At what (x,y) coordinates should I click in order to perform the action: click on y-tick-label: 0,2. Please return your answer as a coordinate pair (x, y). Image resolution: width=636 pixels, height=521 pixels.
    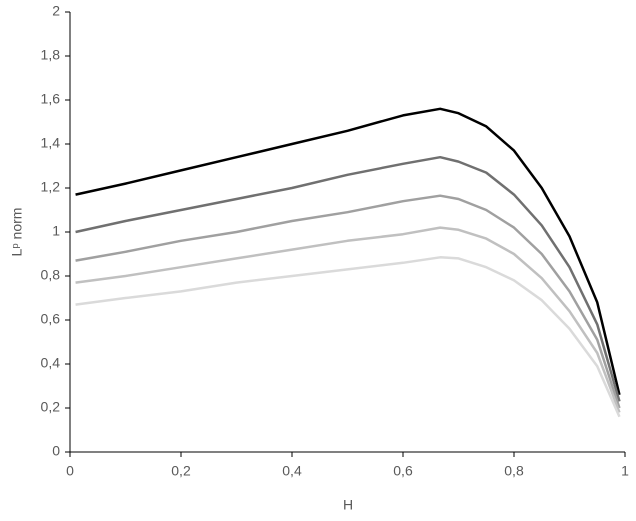
    Looking at the image, I should click on (51, 407).